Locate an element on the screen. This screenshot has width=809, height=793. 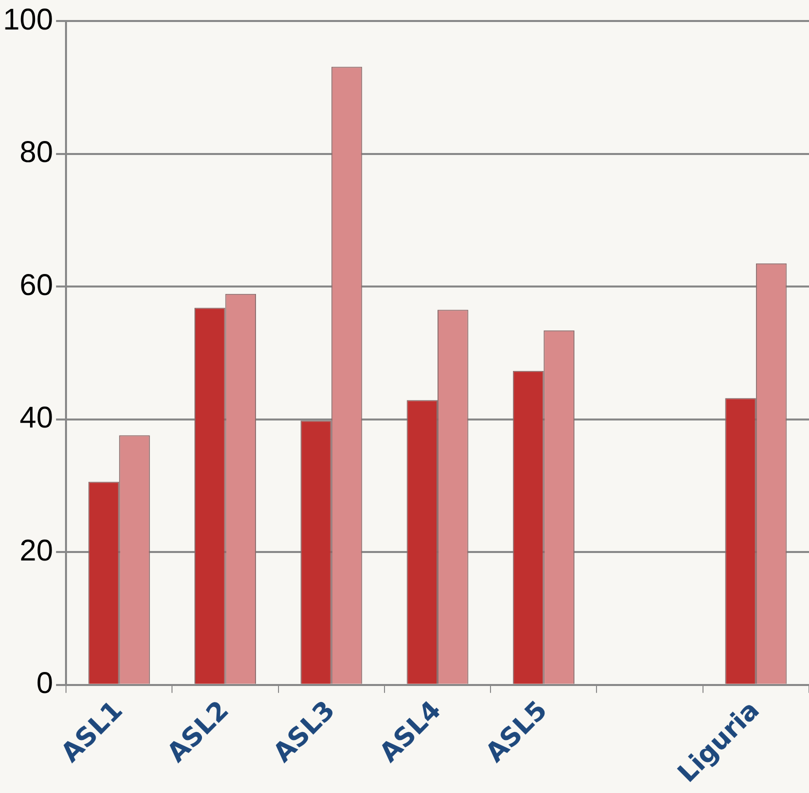
y-tick-label: 100 is located at coordinates (28, 19).